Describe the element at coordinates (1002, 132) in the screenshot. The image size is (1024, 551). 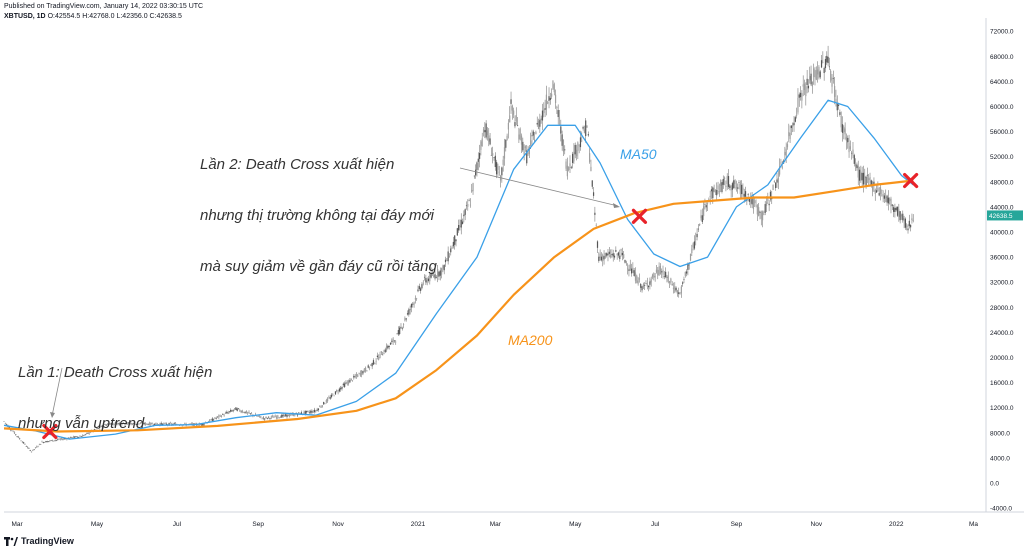
I see `y-tick-label: 56000.0` at that location.